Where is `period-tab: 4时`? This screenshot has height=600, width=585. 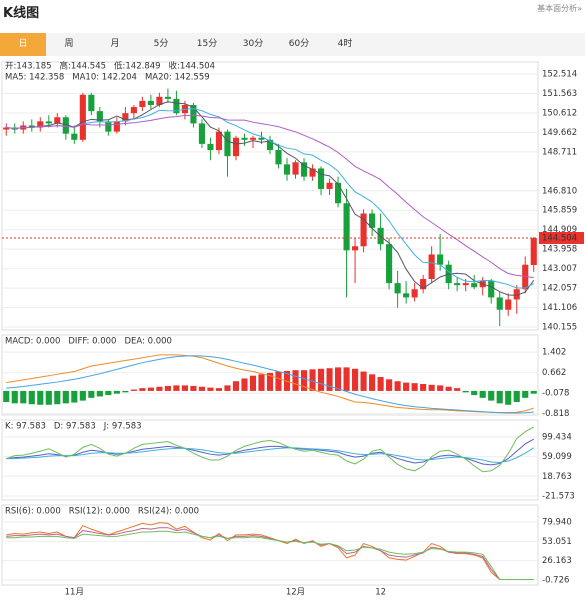
period-tab: 4时 is located at coordinates (345, 44).